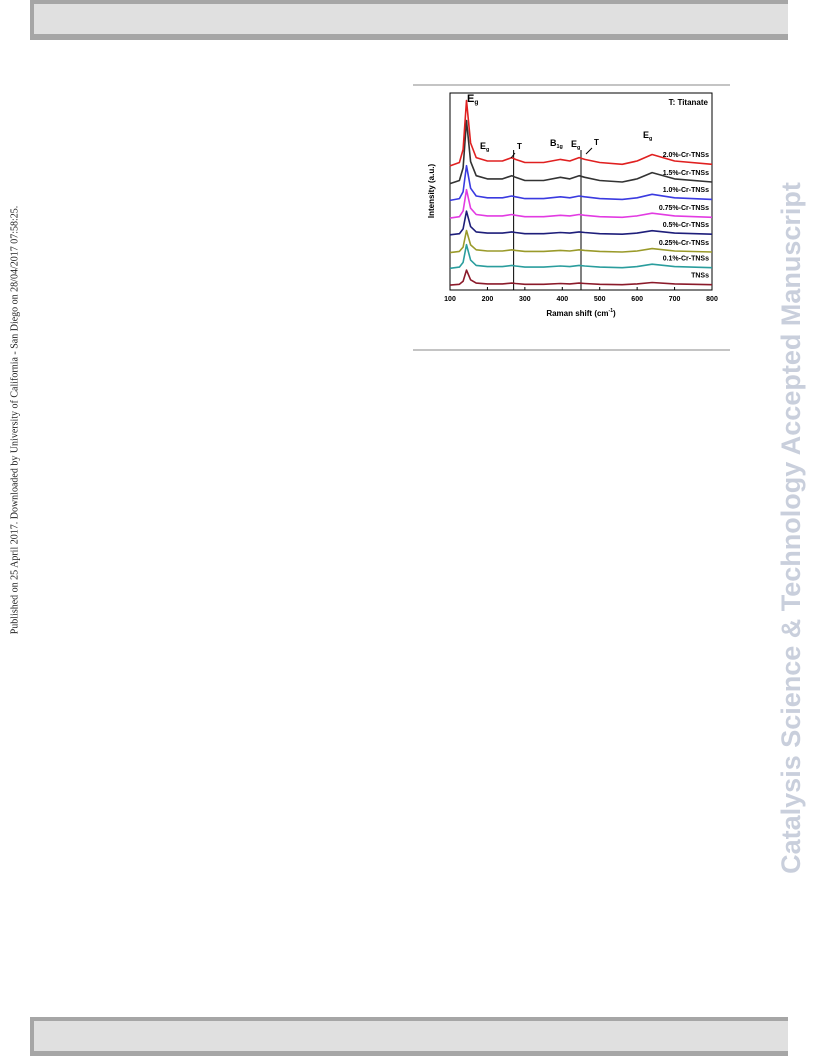  I want to click on footer-inner, so click(411, 1036).